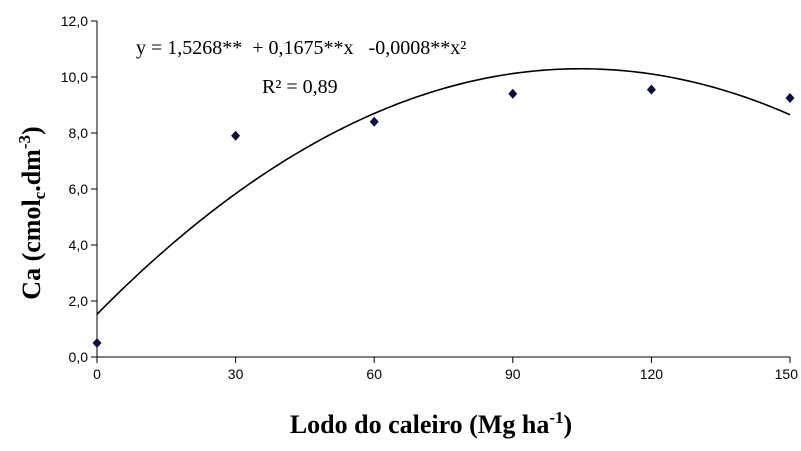 Image resolution: width=801 pixels, height=451 pixels. Describe the element at coordinates (787, 374) in the screenshot. I see `x-tick-label: 150` at that location.